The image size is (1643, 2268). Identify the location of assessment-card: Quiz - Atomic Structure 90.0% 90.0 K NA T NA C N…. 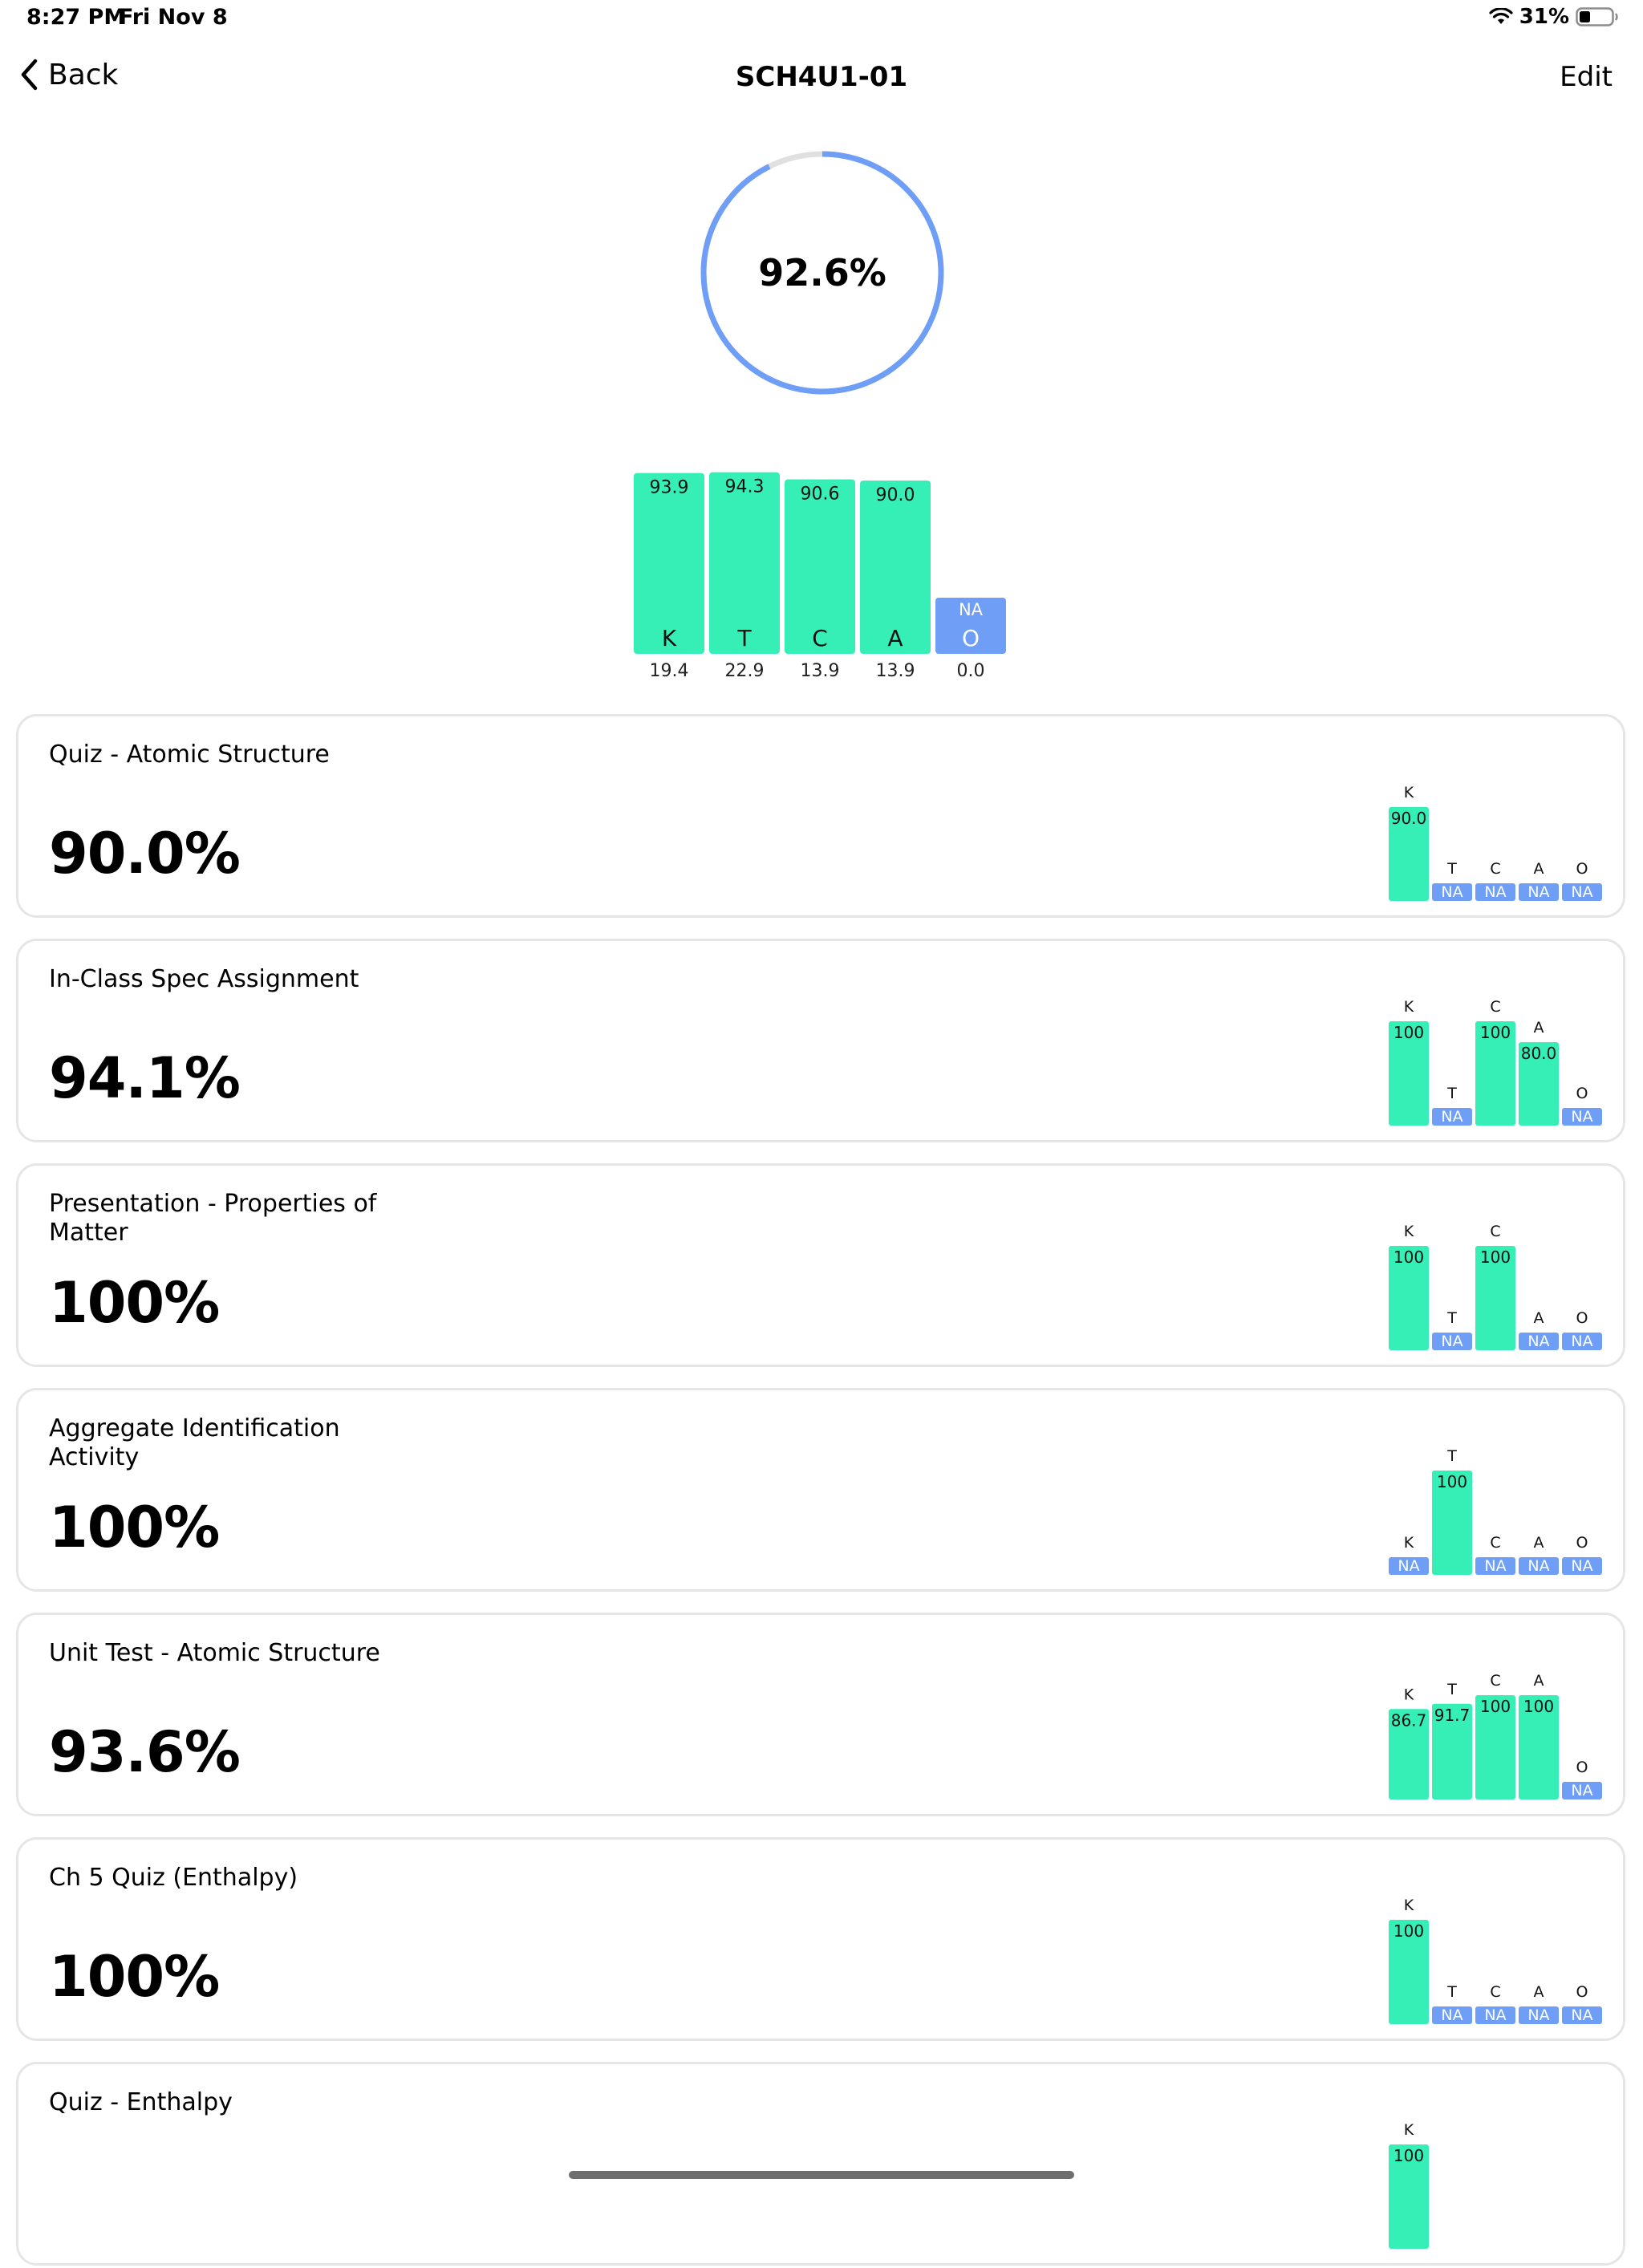
(820, 816).